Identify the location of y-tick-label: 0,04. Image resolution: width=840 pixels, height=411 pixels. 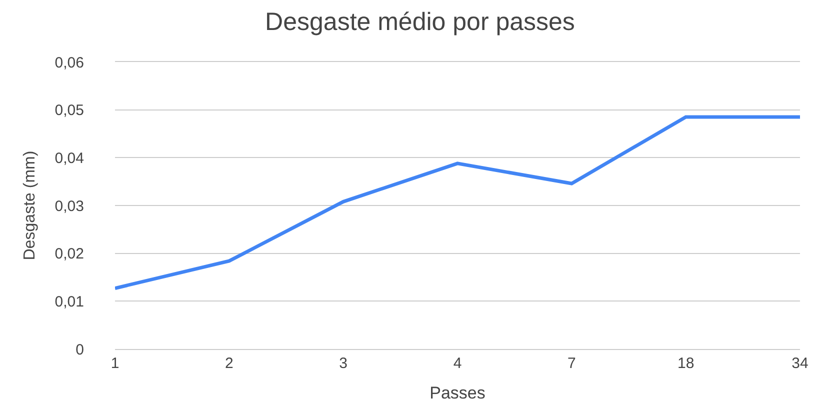
(69, 158).